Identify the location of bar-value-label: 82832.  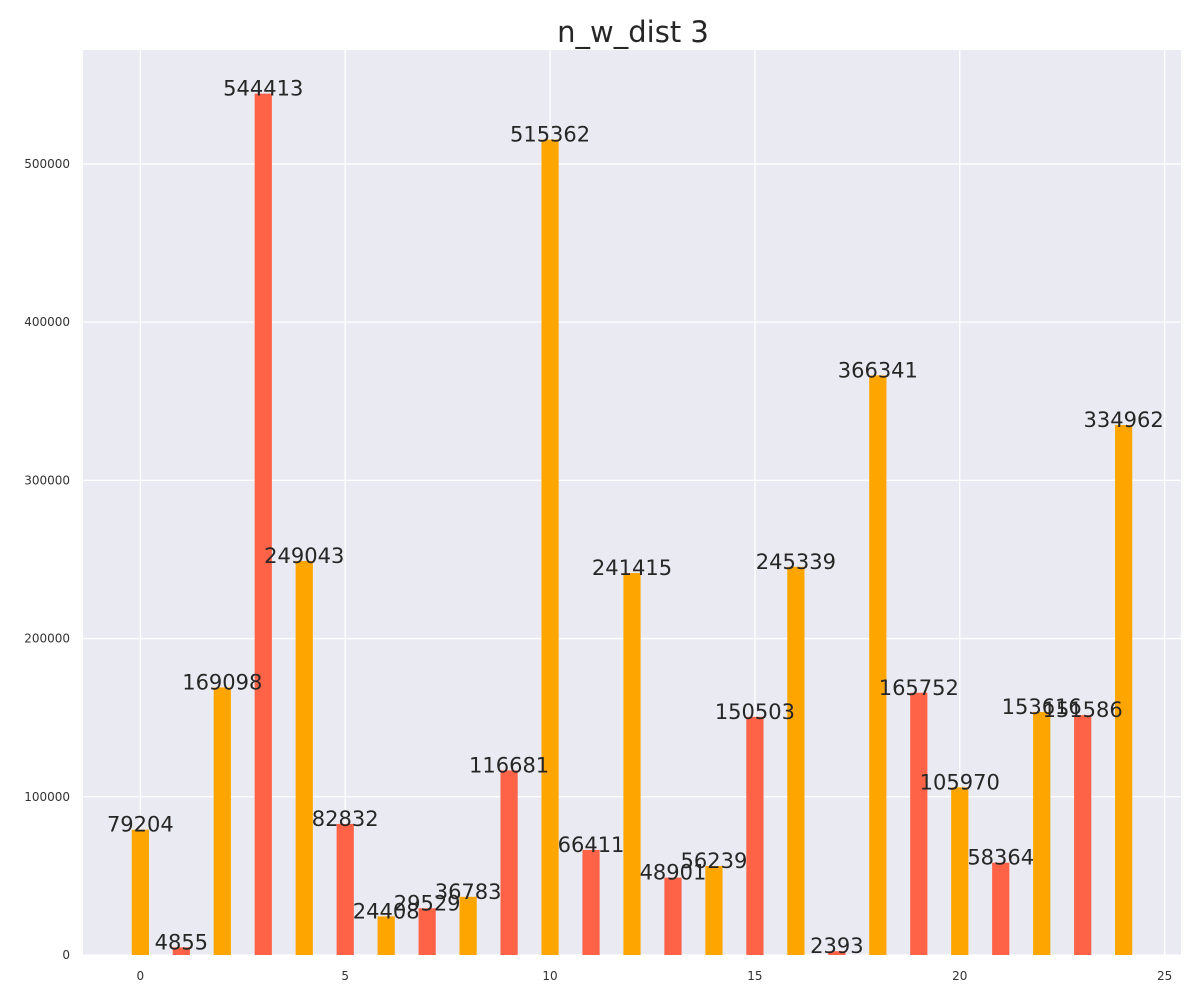
(345, 819).